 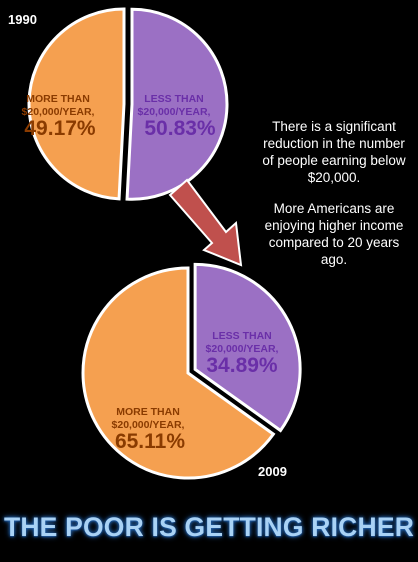 I want to click on headline: THE POOR IS GETTING RICHER, so click(x=209, y=527).